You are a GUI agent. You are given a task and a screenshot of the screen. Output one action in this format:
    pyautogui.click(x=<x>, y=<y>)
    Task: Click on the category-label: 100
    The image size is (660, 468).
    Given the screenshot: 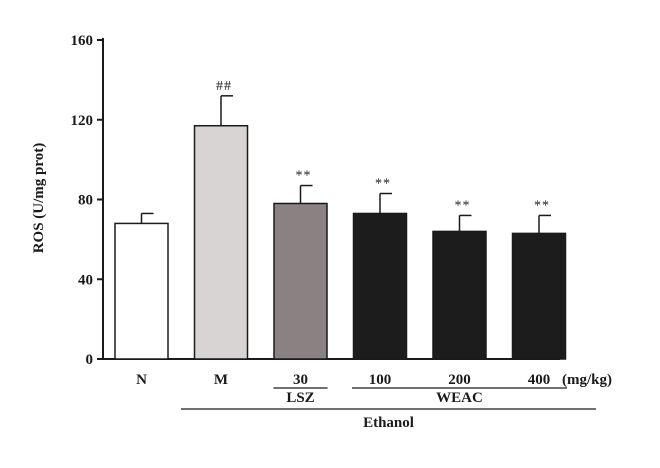 What is the action you would take?
    pyautogui.click(x=380, y=380)
    